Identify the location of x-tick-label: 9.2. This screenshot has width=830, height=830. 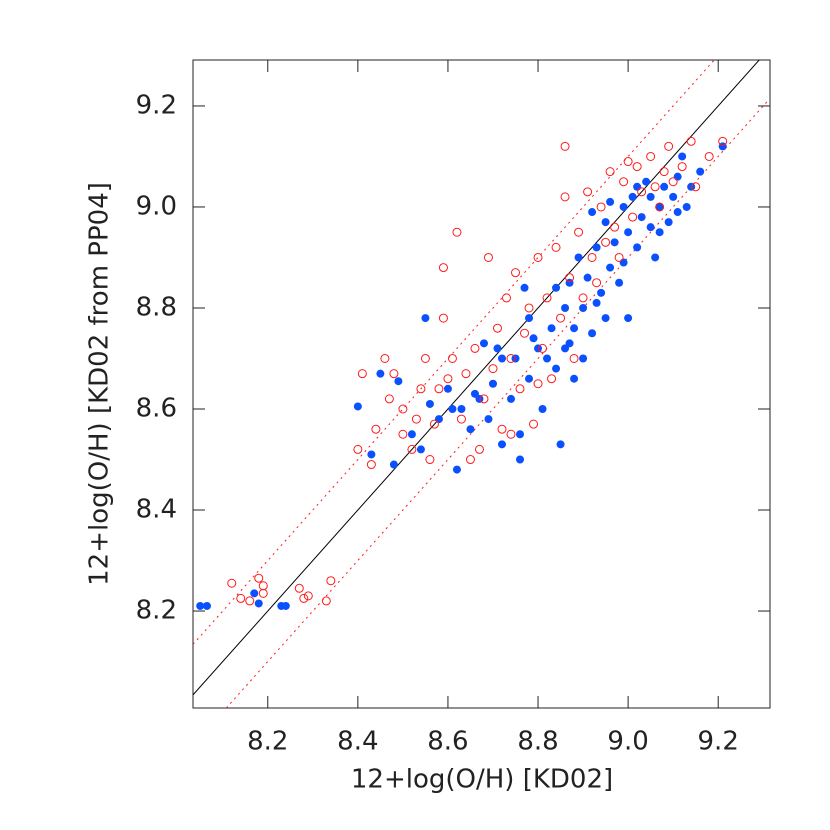
(718, 742).